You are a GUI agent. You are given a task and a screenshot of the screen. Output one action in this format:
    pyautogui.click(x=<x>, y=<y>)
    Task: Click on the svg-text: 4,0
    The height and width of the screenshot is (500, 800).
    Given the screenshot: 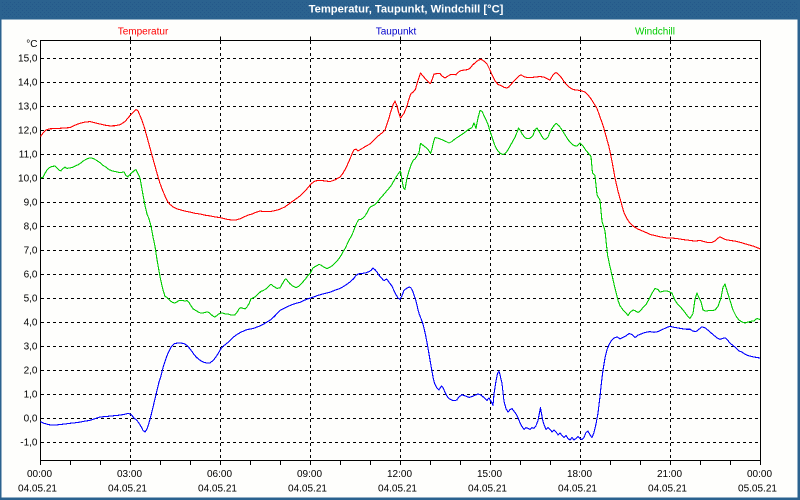 What is the action you would take?
    pyautogui.click(x=31, y=323)
    